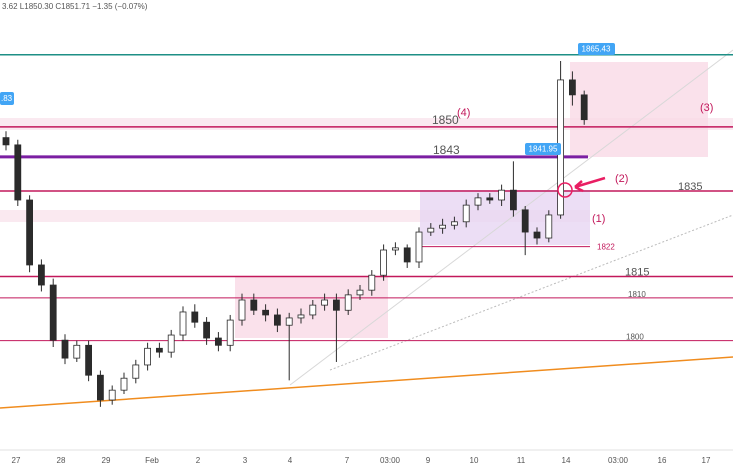 The height and width of the screenshot is (465, 733). I want to click on x-tick-label: 7, so click(347, 460).